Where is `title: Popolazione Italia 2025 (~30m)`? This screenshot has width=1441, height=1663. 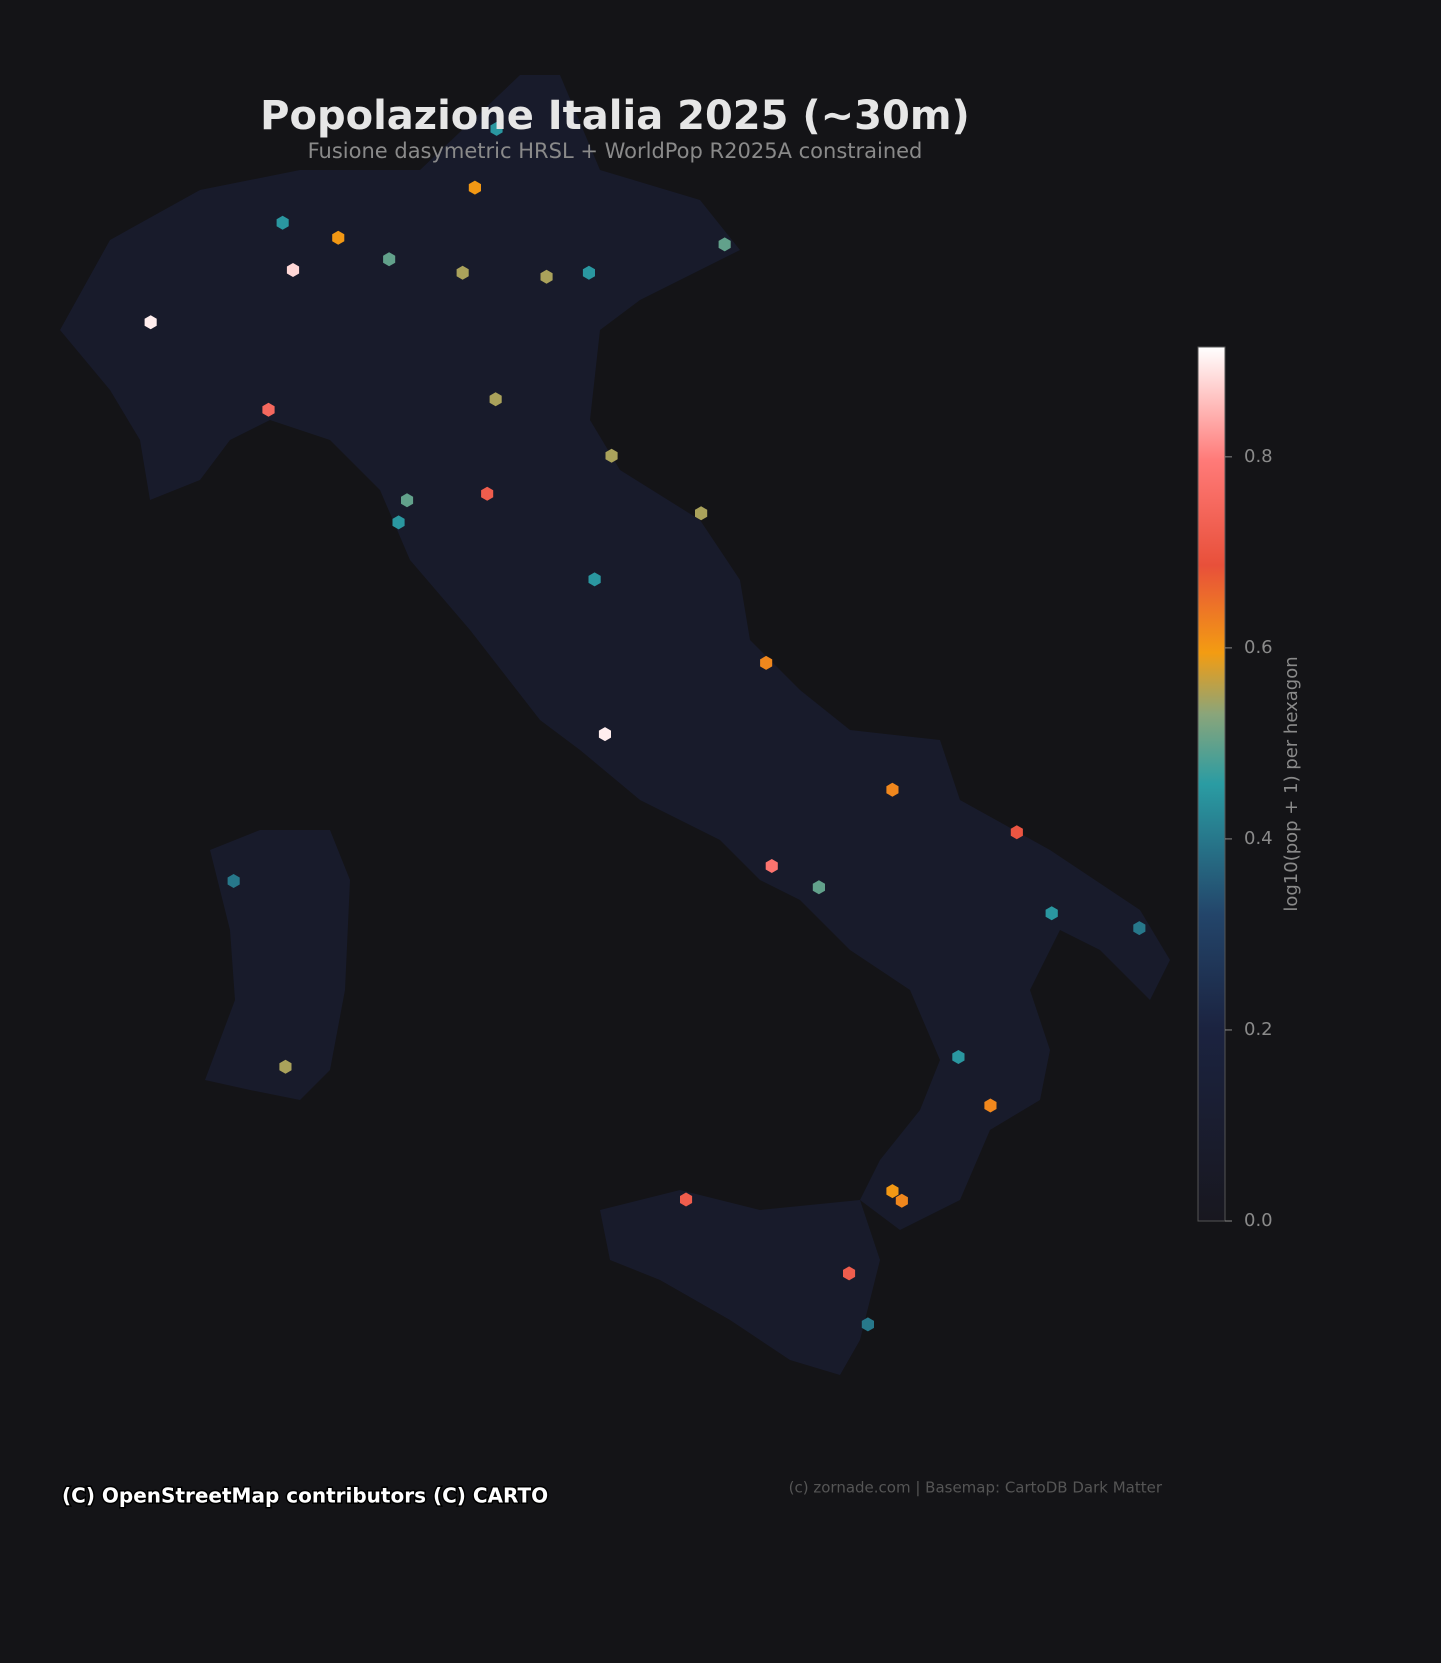
title: Popolazione Italia 2025 (~30m) is located at coordinates (615, 116).